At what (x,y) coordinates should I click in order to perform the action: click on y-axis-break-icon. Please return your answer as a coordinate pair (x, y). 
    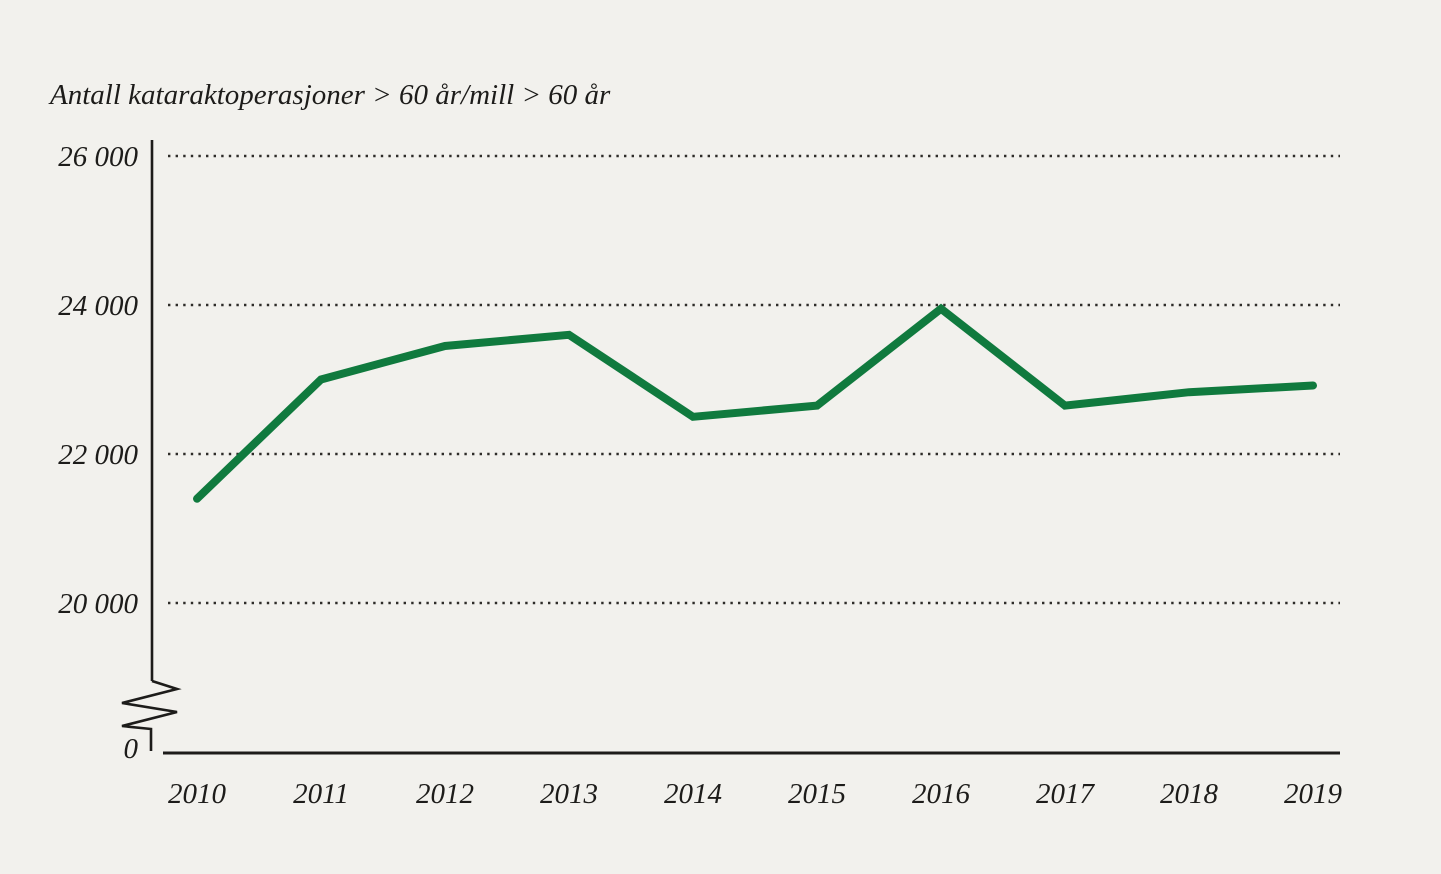
    Looking at the image, I should click on (151, 715).